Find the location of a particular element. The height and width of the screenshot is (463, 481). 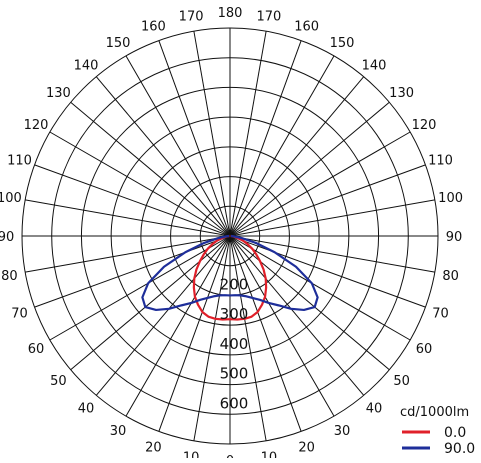

angle-label-right-140: 140 is located at coordinates (374, 65).